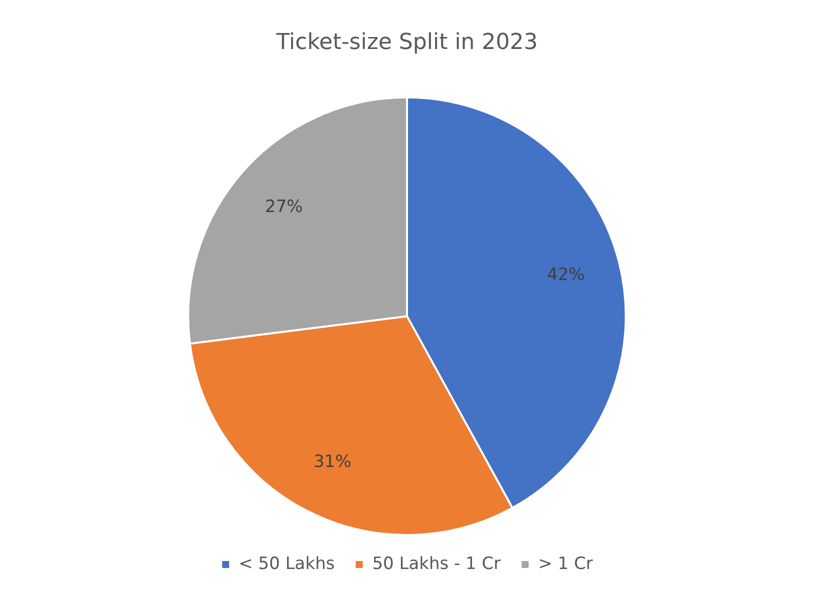 This screenshot has width=814, height=593. What do you see at coordinates (406, 42) in the screenshot?
I see `chart-title: Ticket-size Split in 2023` at bounding box center [406, 42].